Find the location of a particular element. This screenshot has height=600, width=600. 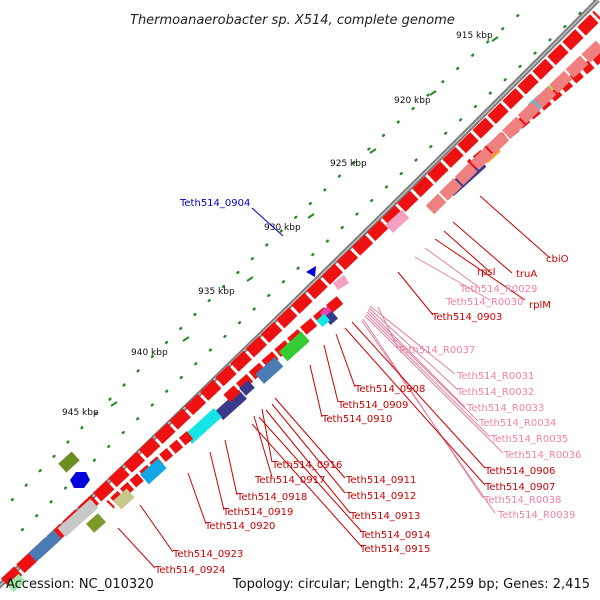

feature-rna-marker is located at coordinates (341, 282).